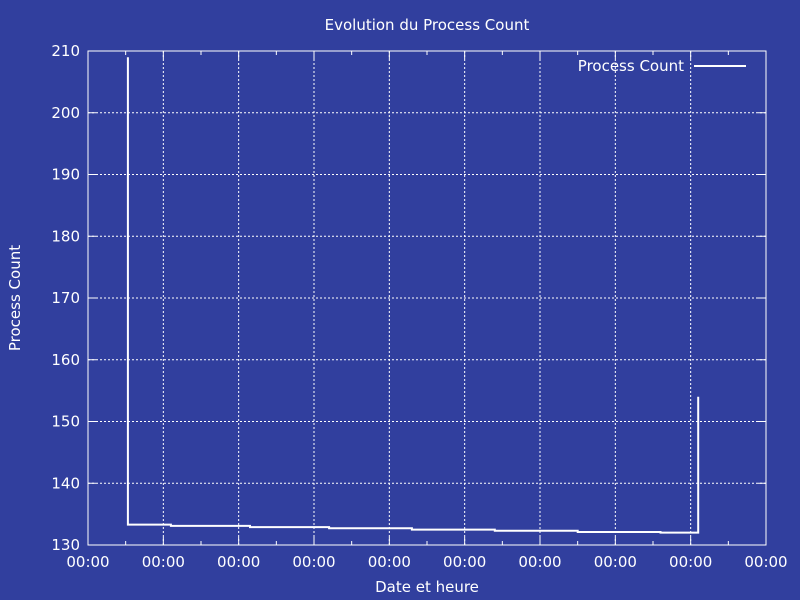  I want to click on x-axis-label: Date et heure, so click(427, 587).